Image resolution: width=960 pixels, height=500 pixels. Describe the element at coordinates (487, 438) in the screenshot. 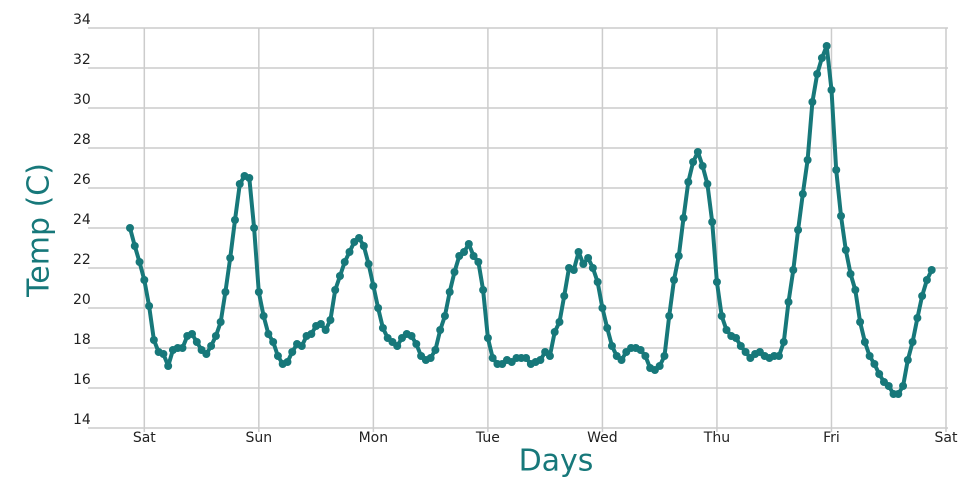

I see `x-tick-label: Tue` at that location.